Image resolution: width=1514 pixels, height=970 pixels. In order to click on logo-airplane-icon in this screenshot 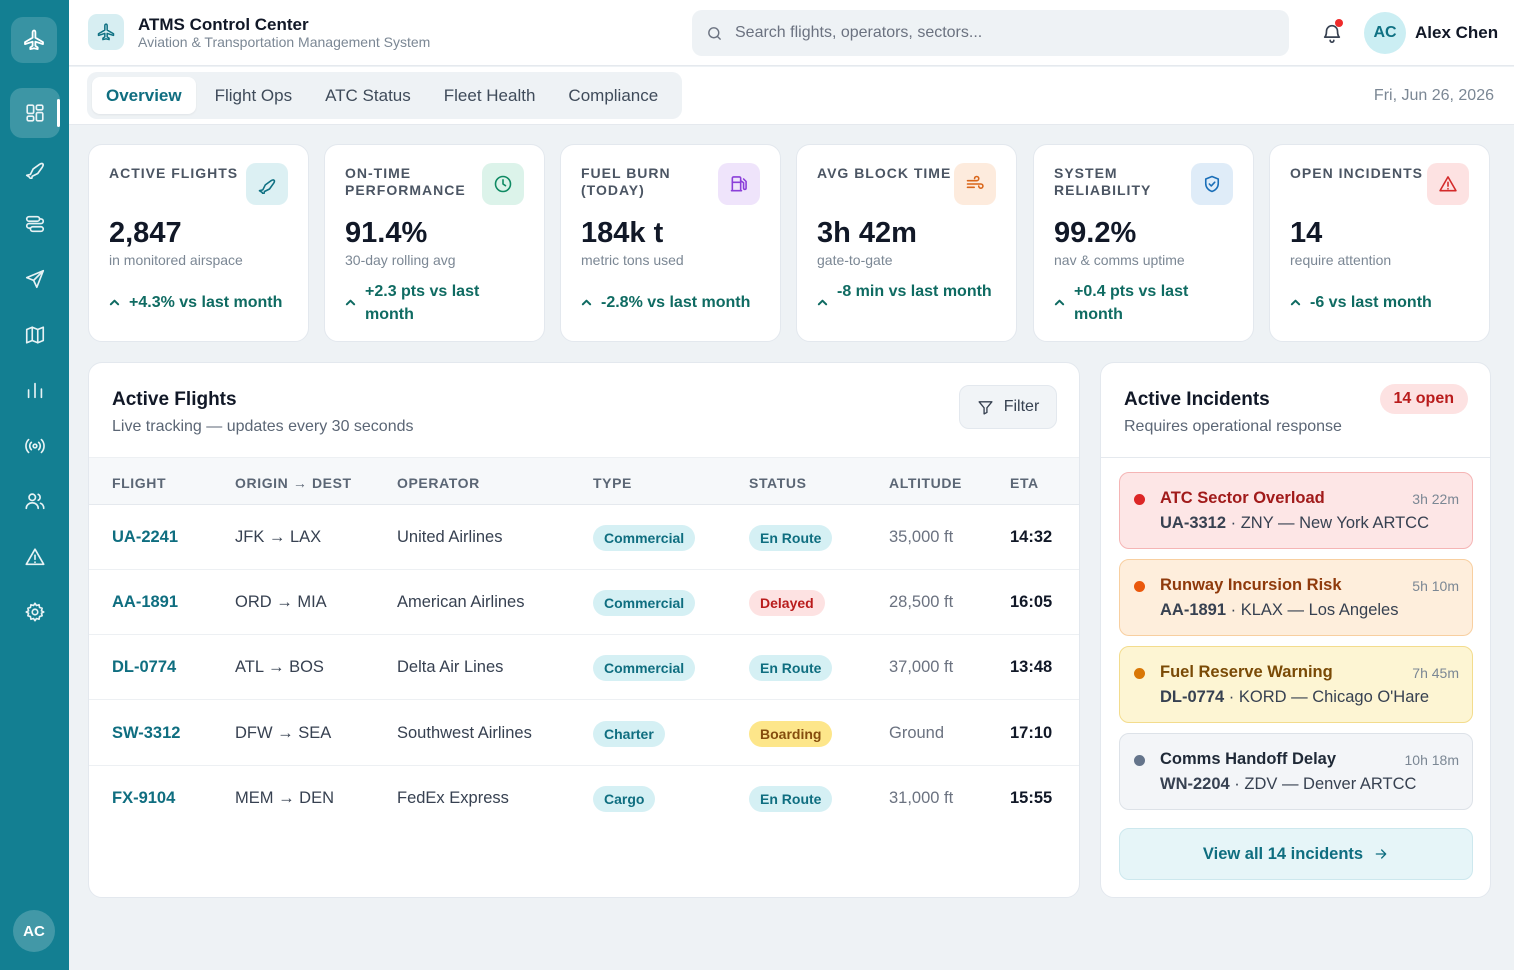, I will do `click(34, 40)`.